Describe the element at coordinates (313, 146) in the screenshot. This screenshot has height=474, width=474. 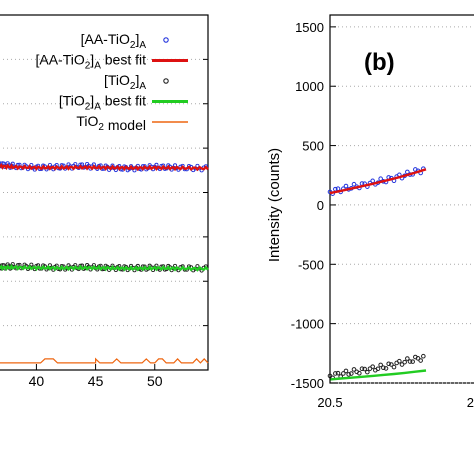
I see `y-tick-label: 500` at that location.